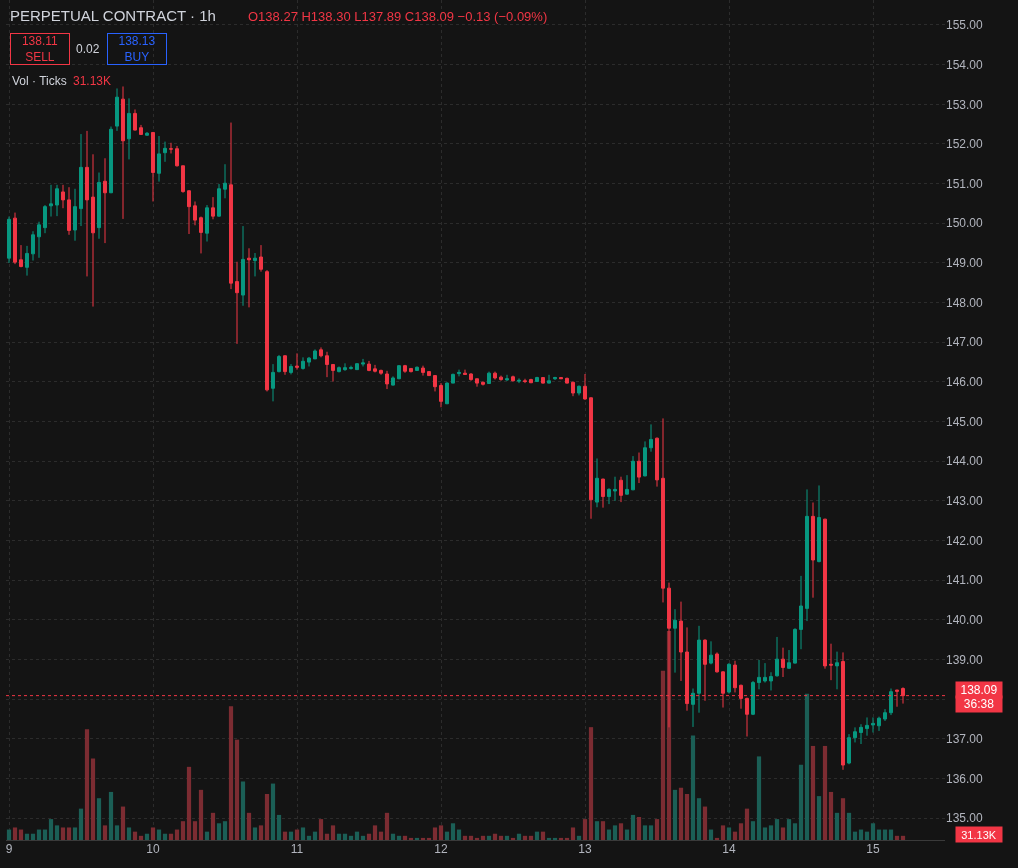 This screenshot has height=868, width=1018. I want to click on text: PERPETUAL CONTRACT · 1h, so click(113, 16).